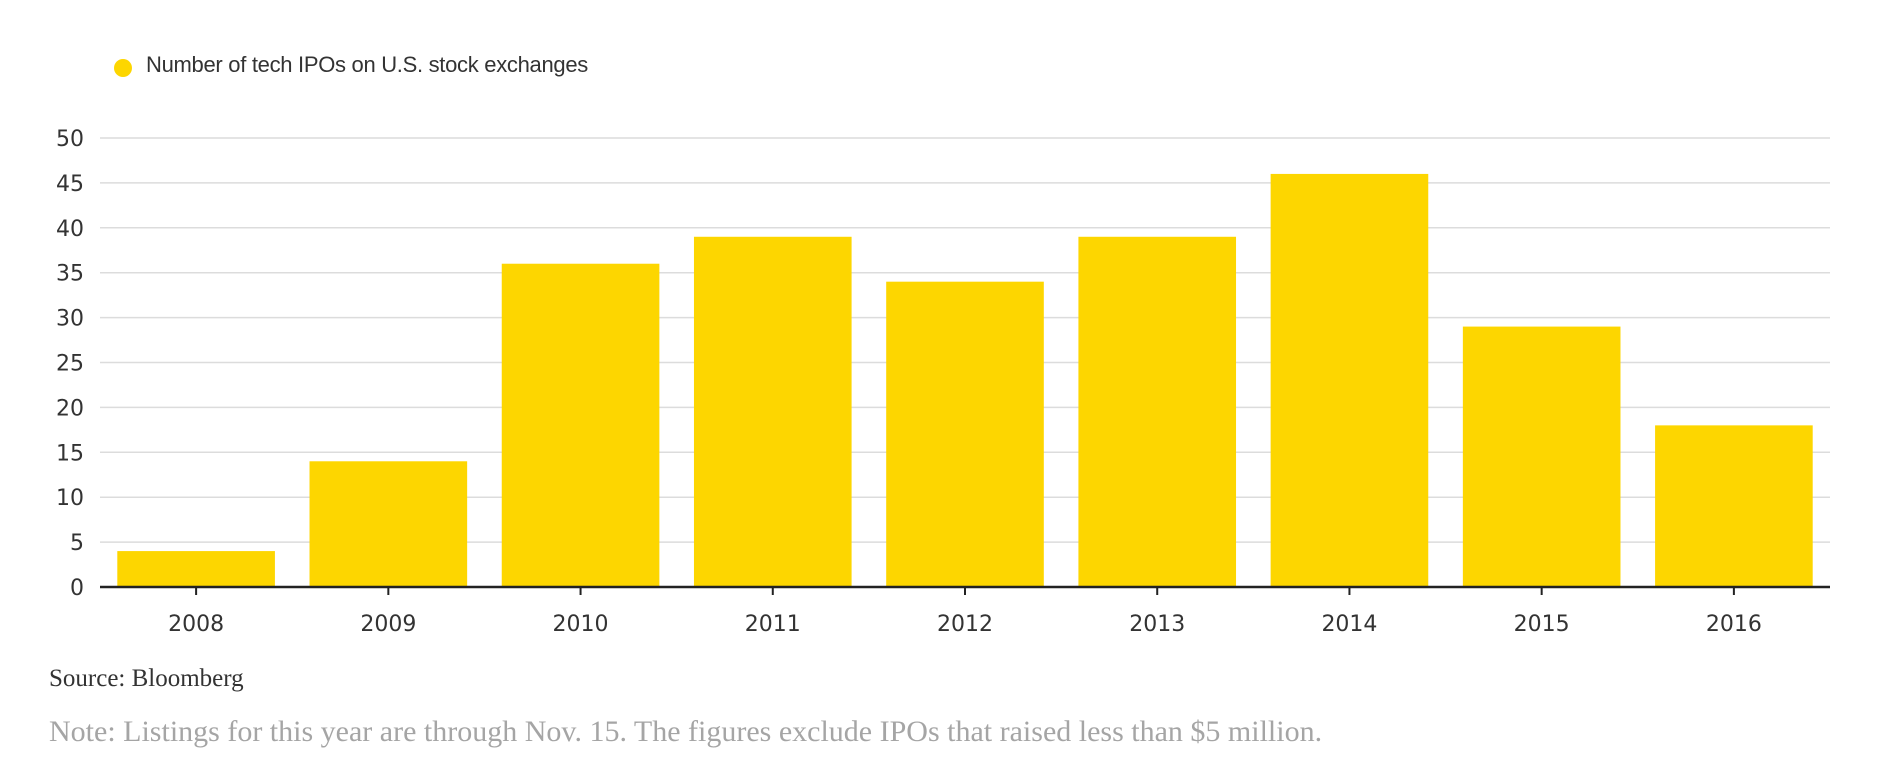 Image resolution: width=1892 pixels, height=764 pixels. What do you see at coordinates (70, 453) in the screenshot?
I see `y-tick-label: 15` at bounding box center [70, 453].